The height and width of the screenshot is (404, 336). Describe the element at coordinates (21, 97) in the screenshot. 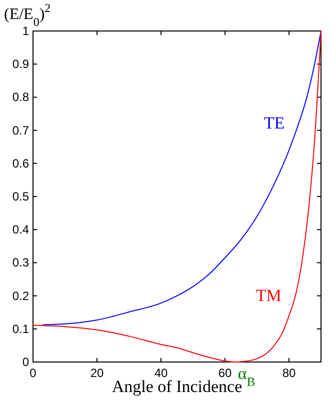

I see `y-tick-label: 0.8` at that location.